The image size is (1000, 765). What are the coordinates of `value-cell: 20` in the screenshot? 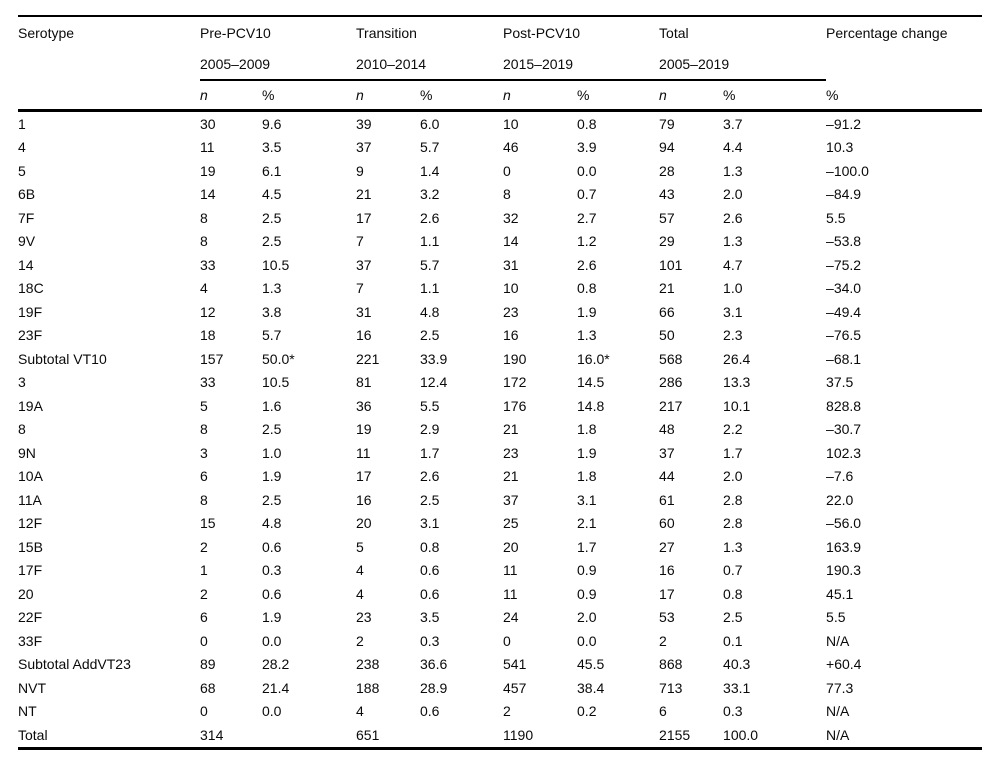 It's located at (364, 523).